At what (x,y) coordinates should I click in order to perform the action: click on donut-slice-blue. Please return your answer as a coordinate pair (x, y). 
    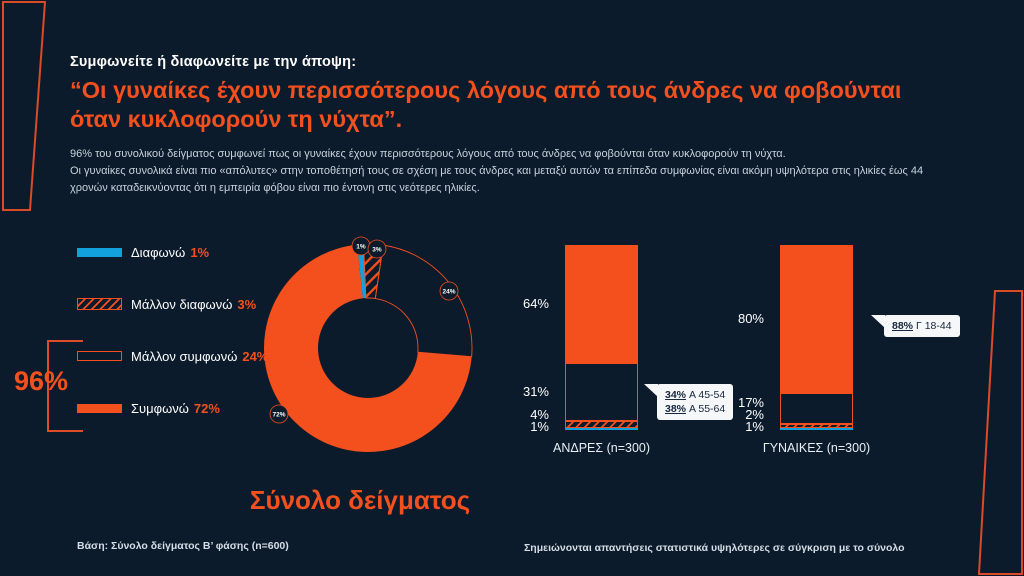
    Looking at the image, I should click on (361, 271).